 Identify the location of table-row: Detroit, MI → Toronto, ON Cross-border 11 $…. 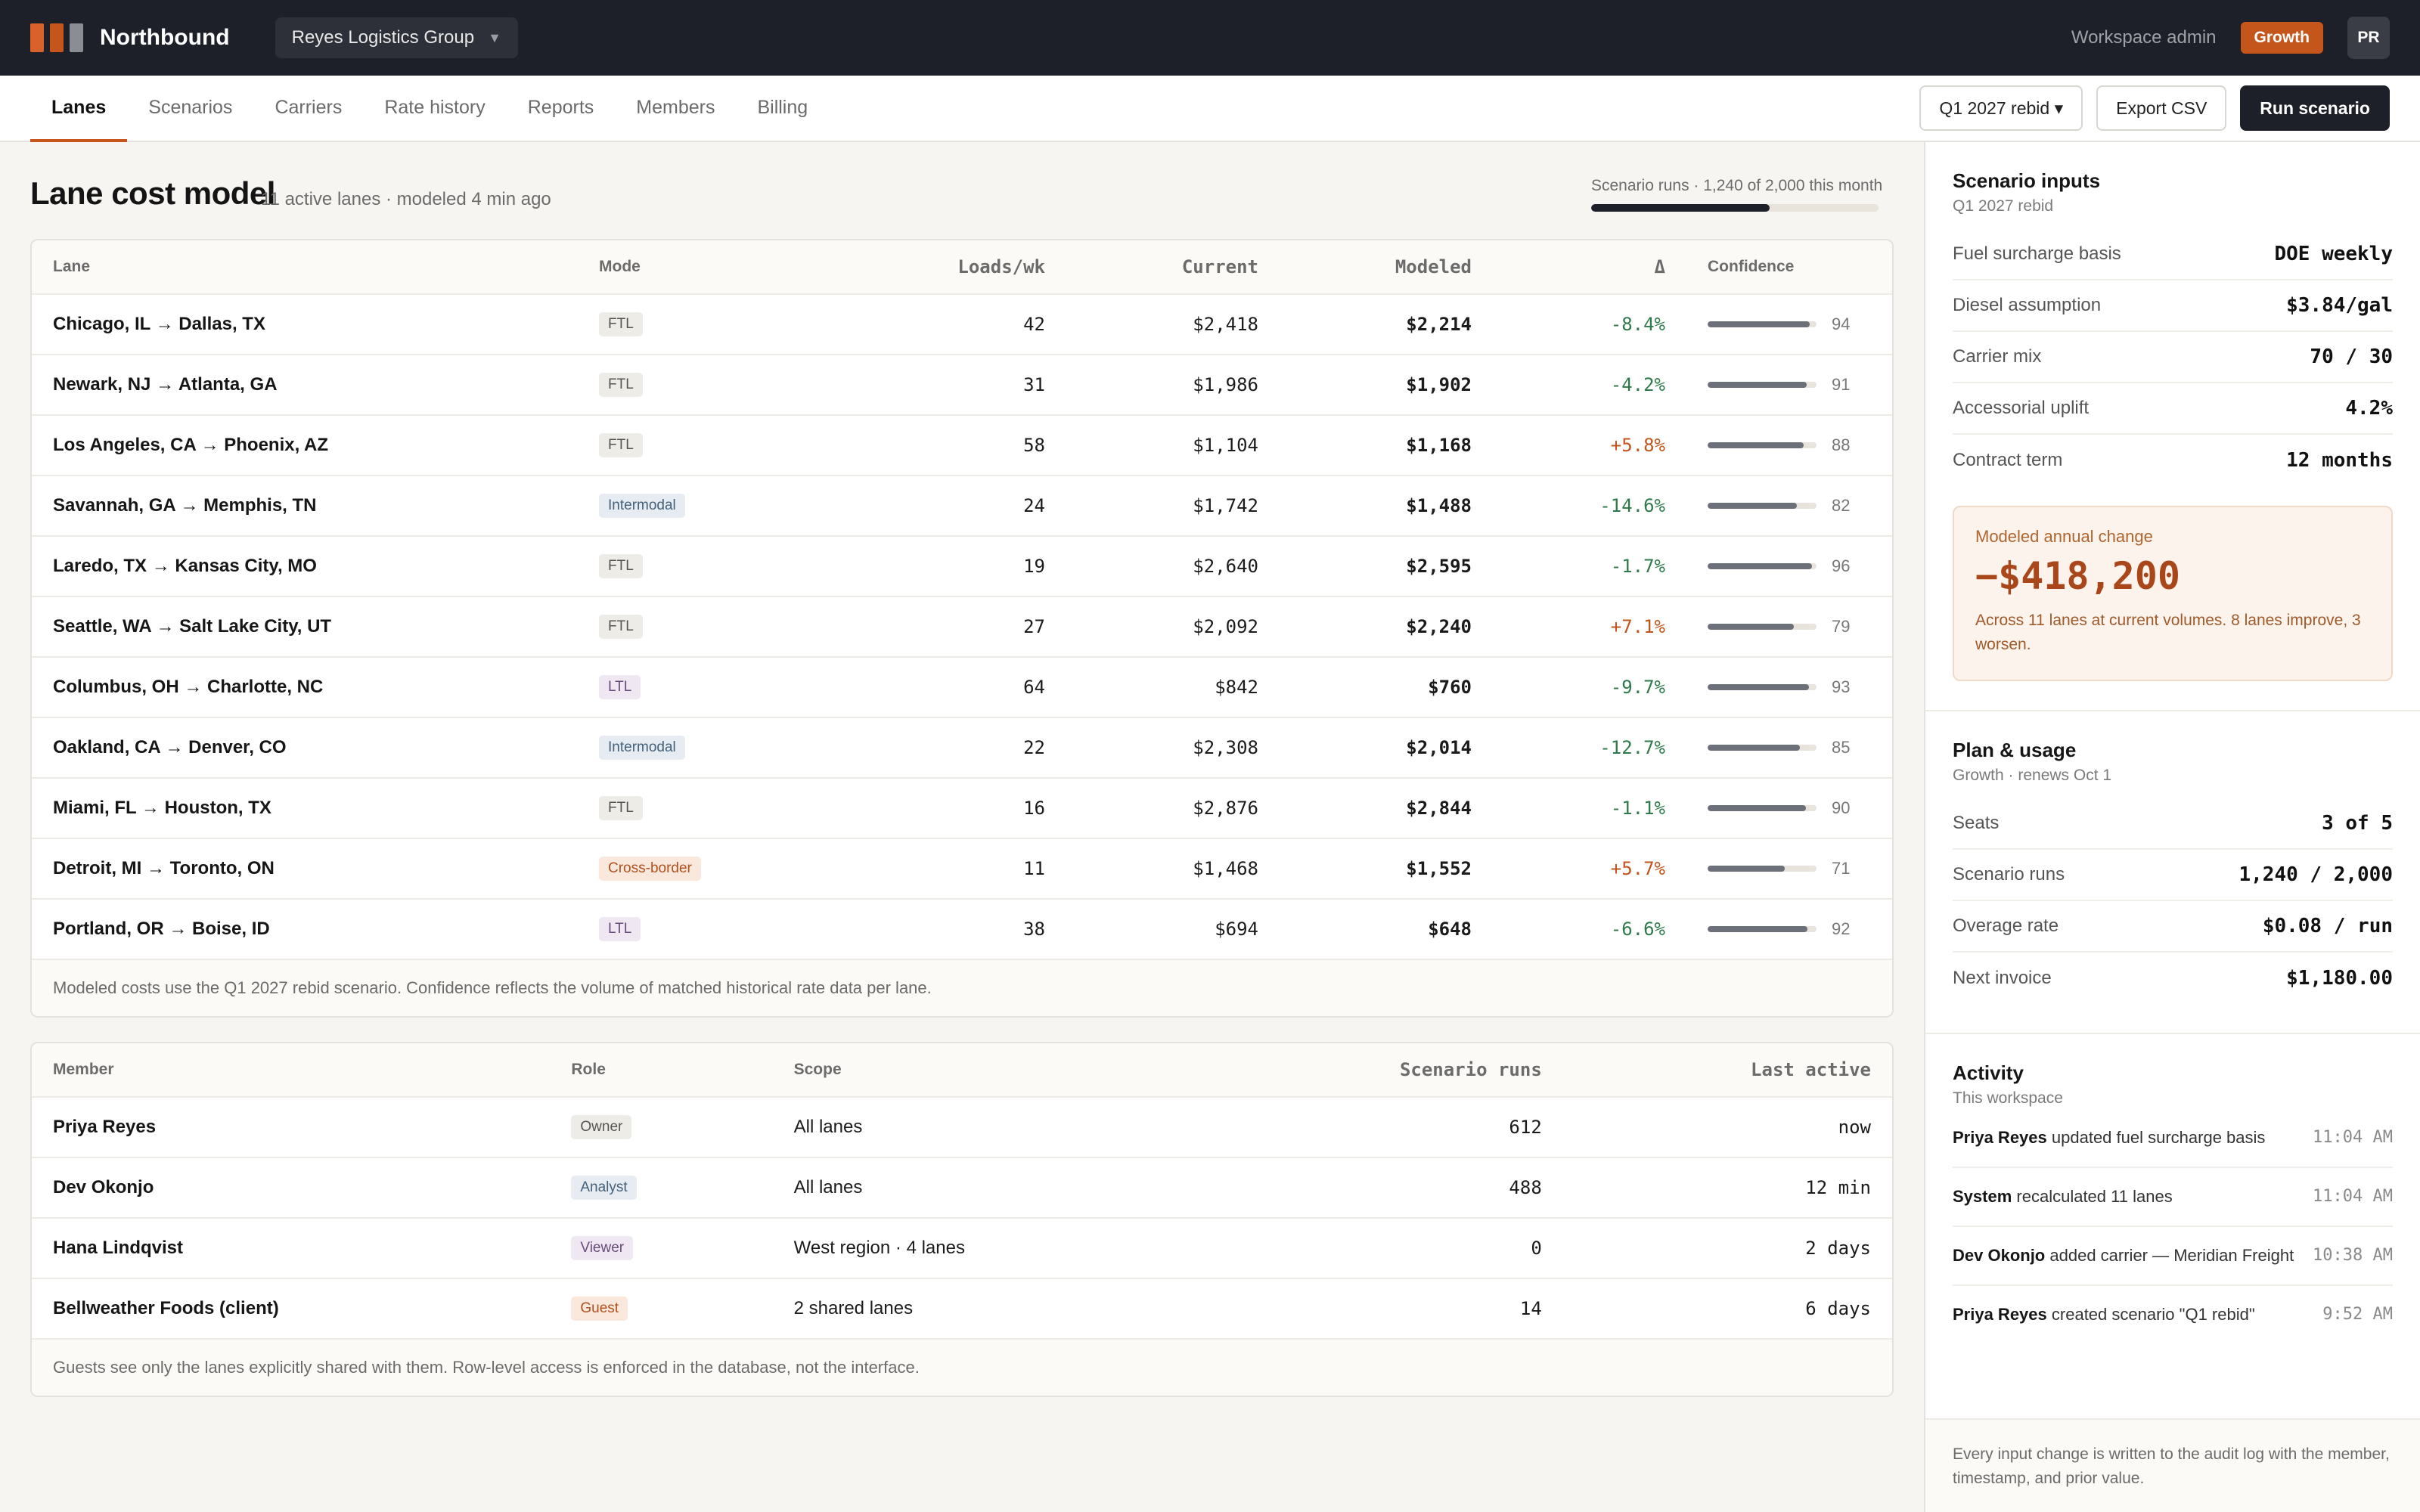
(962, 870).